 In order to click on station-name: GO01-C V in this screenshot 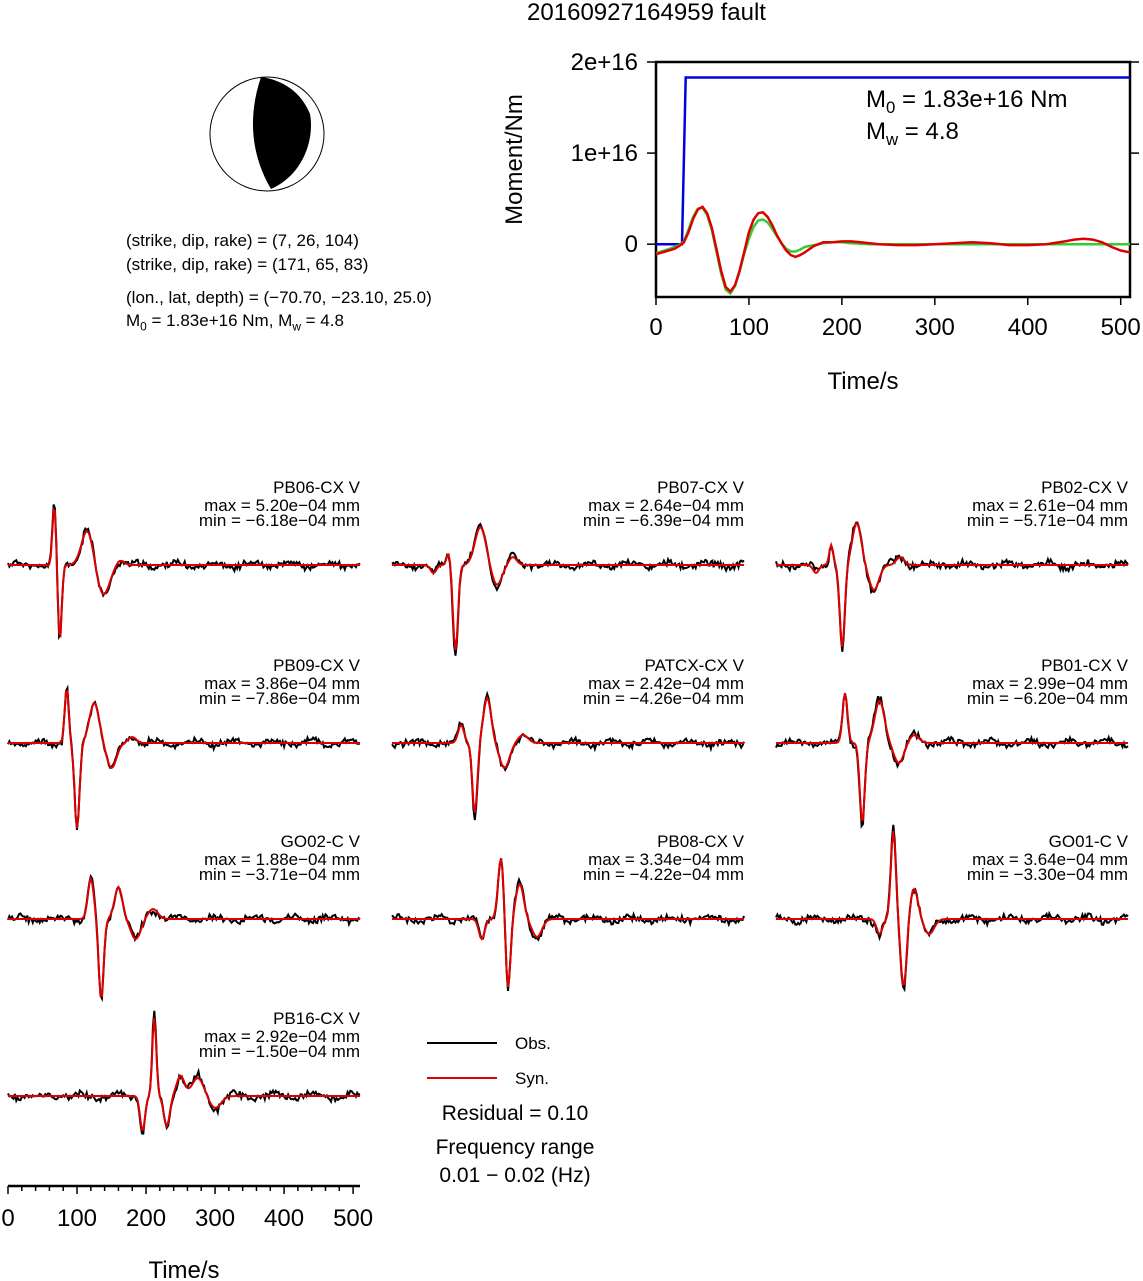, I will do `click(1088, 841)`.